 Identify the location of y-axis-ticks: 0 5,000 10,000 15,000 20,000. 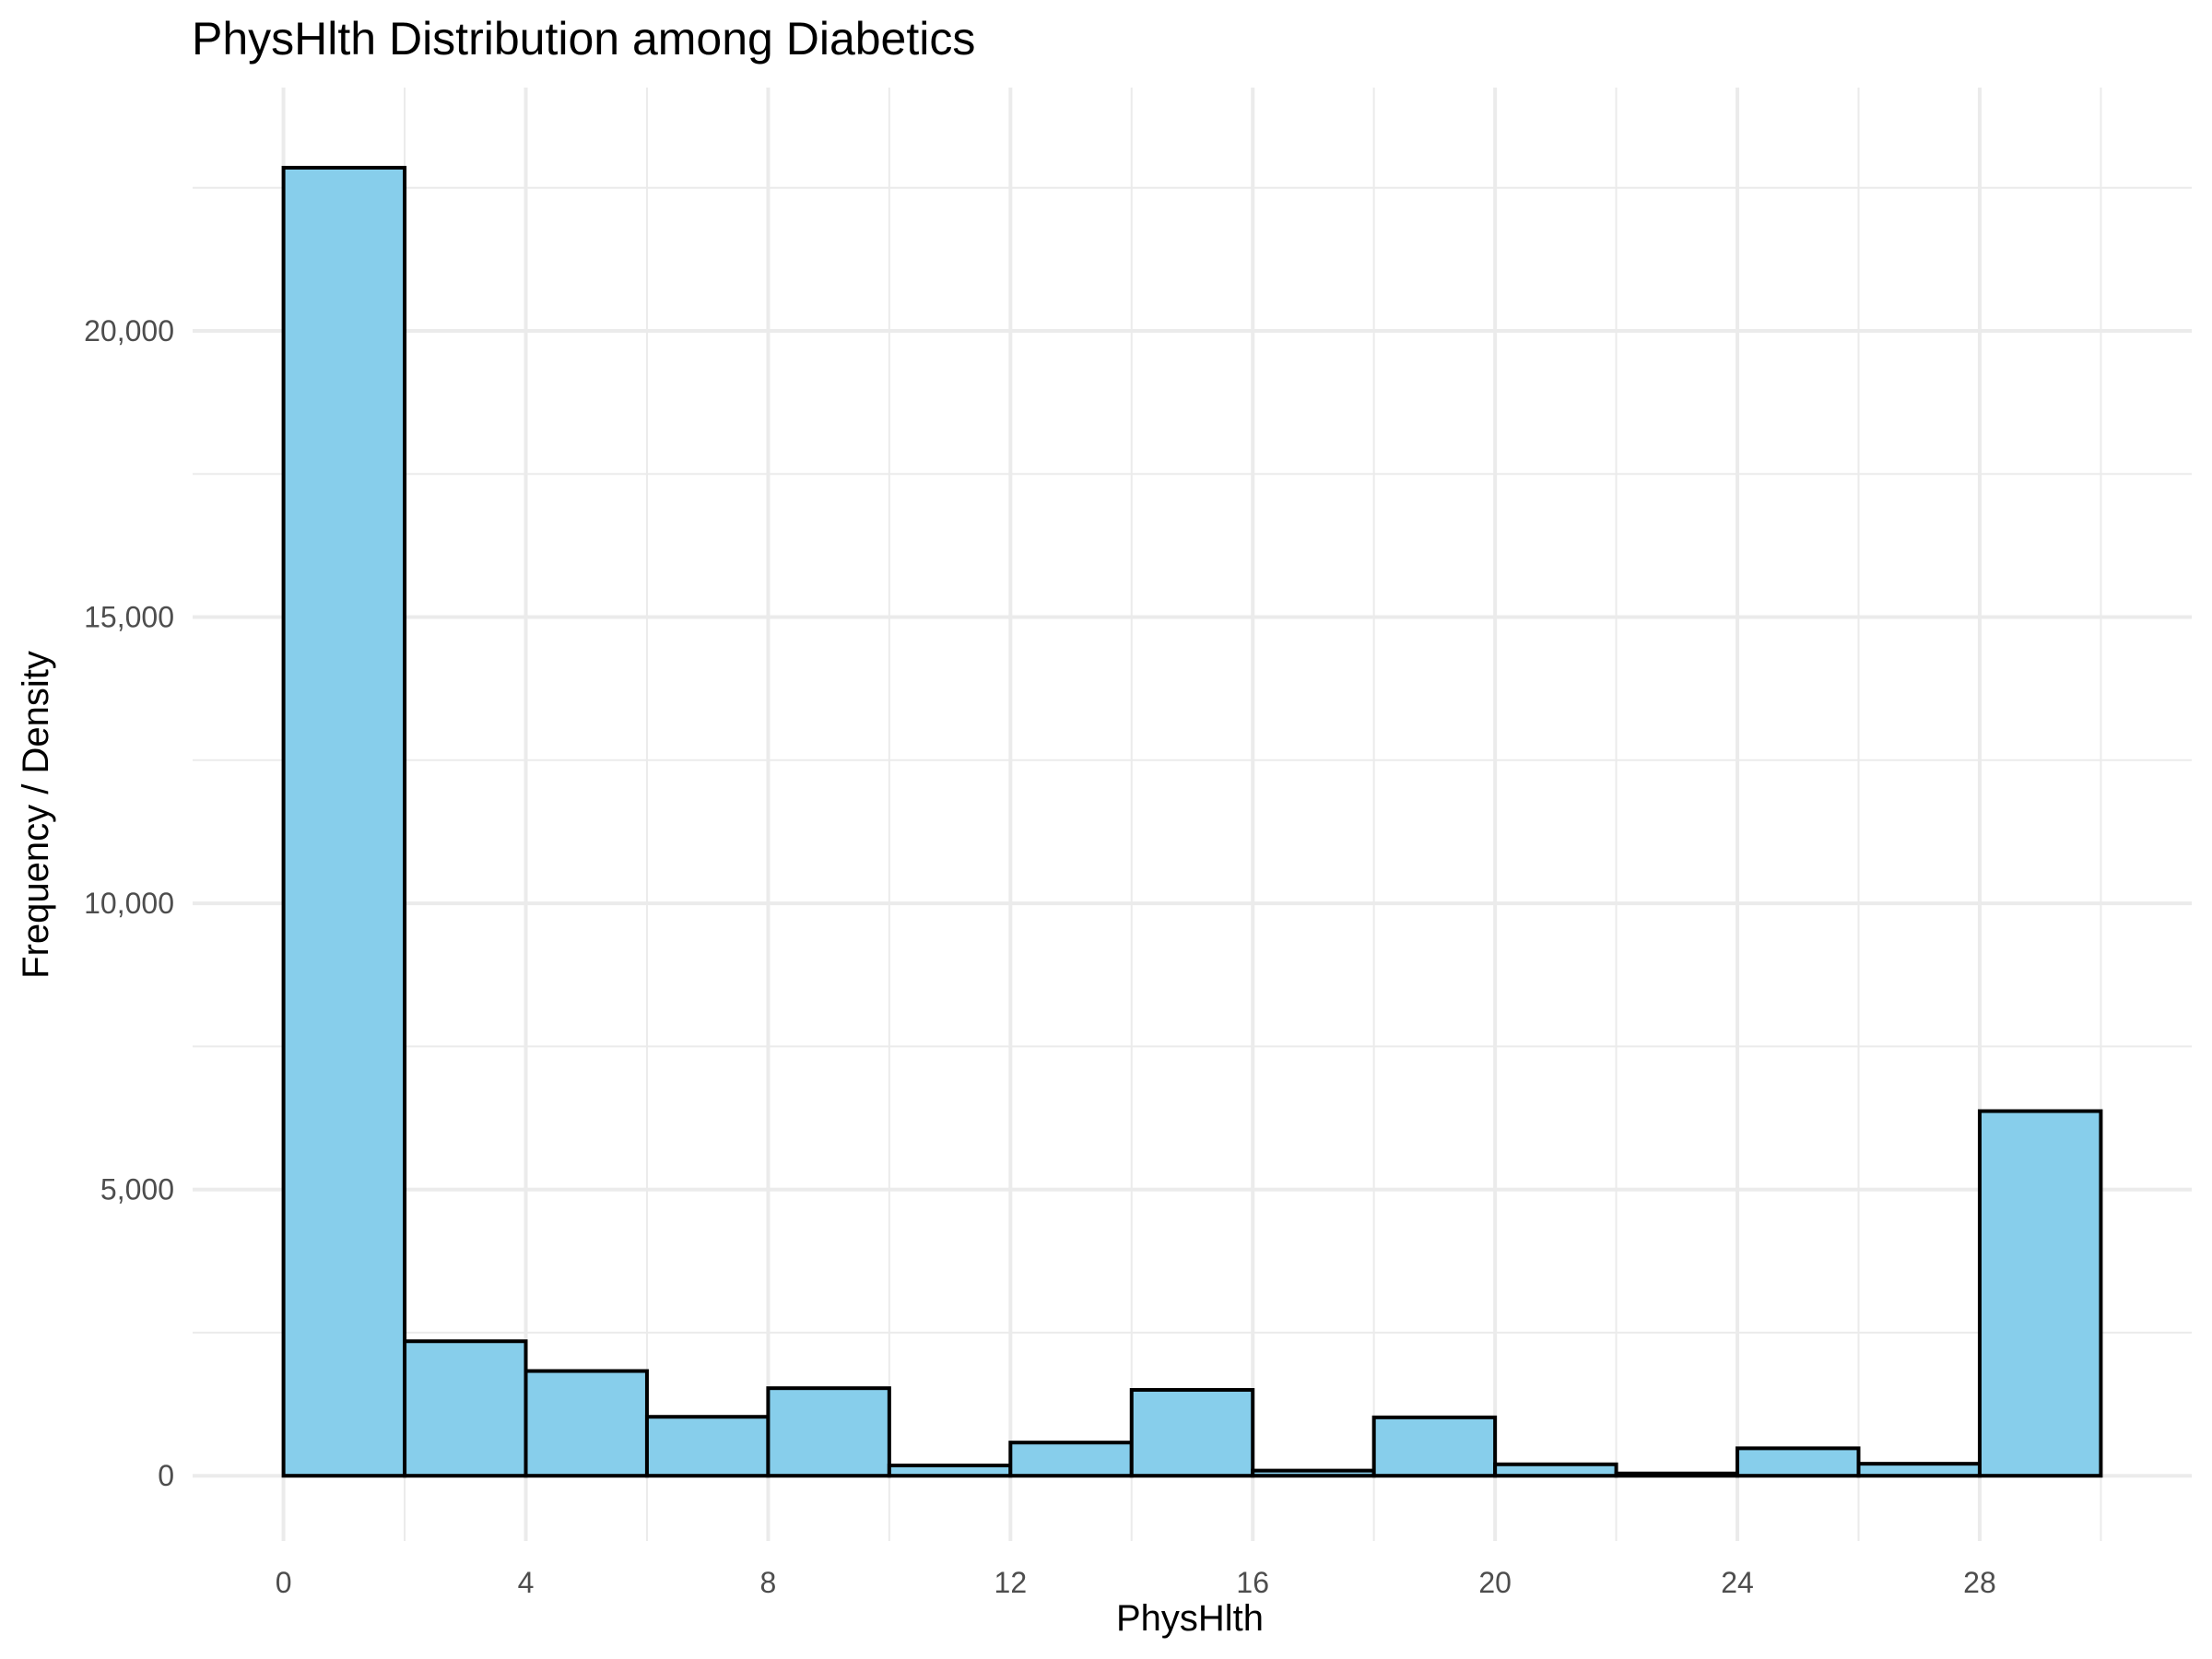
(129, 903).